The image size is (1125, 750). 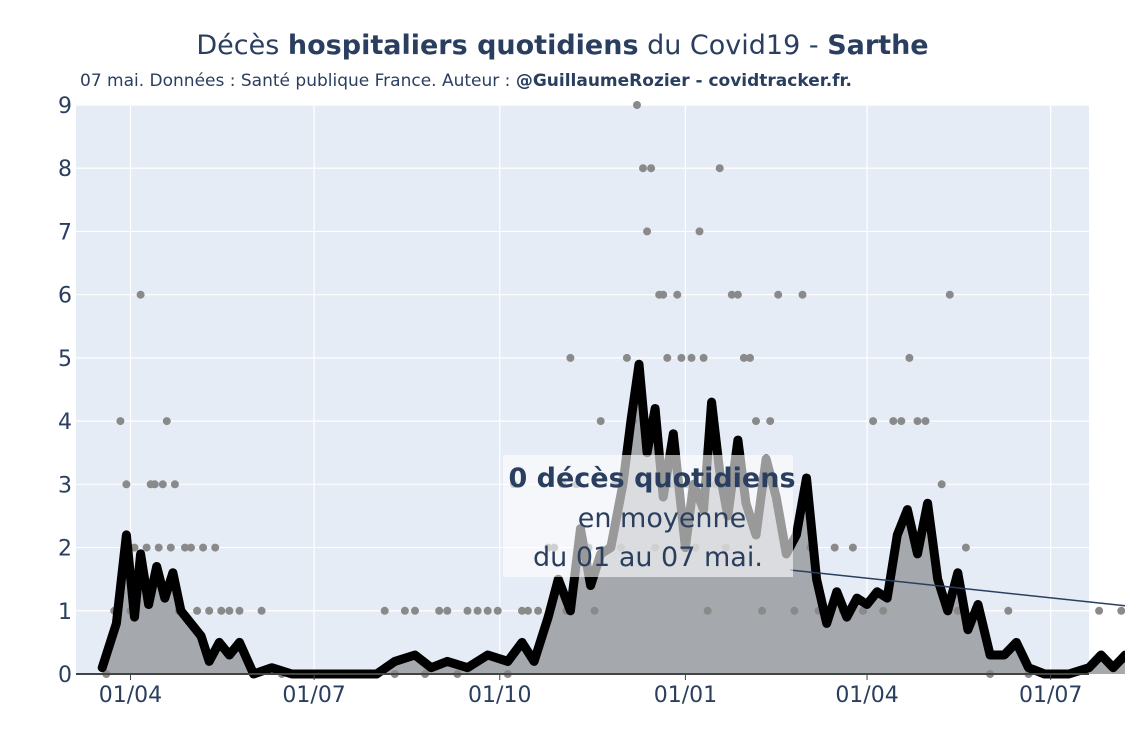 I want to click on y-tick-label: 1, so click(x=65, y=612).